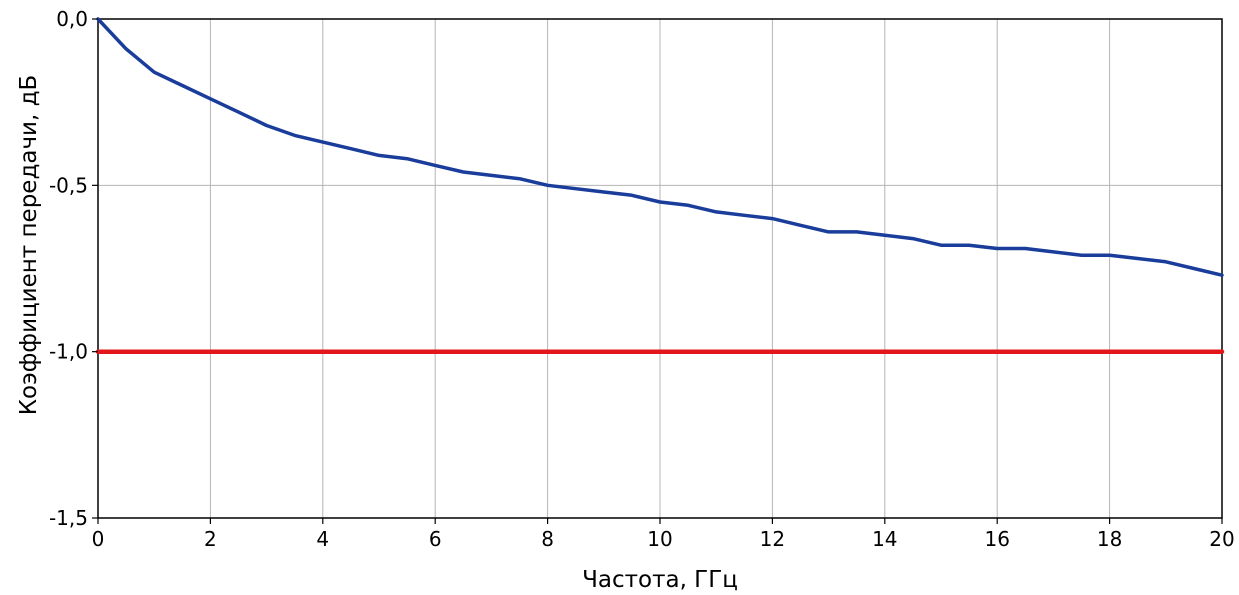  Describe the element at coordinates (996, 539) in the screenshot. I see `x-tick-label: 16` at that location.